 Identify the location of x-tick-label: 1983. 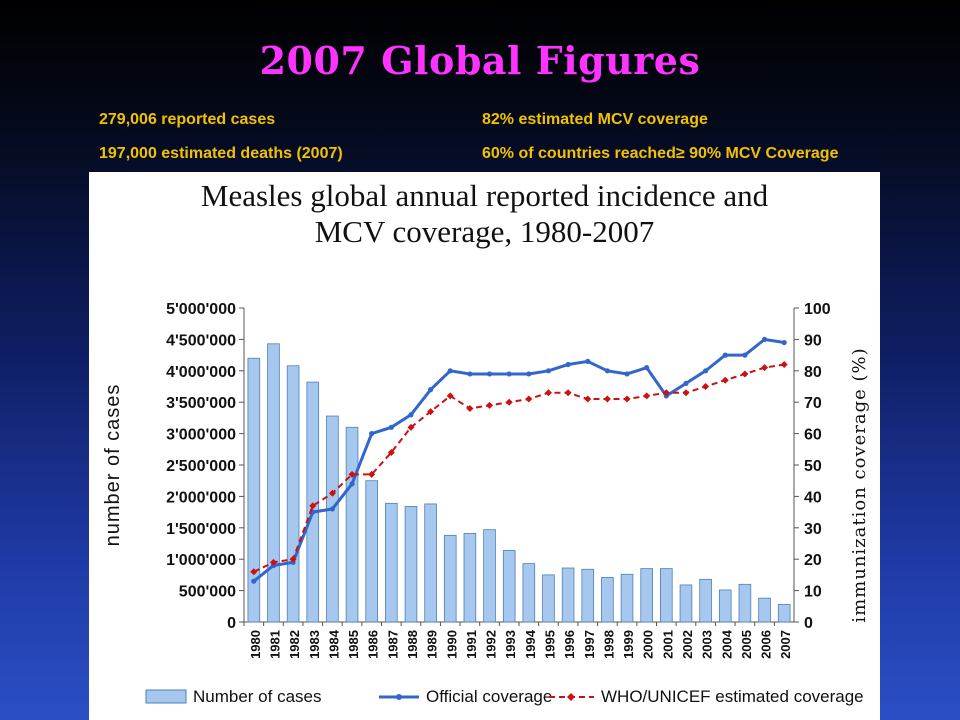
(314, 644).